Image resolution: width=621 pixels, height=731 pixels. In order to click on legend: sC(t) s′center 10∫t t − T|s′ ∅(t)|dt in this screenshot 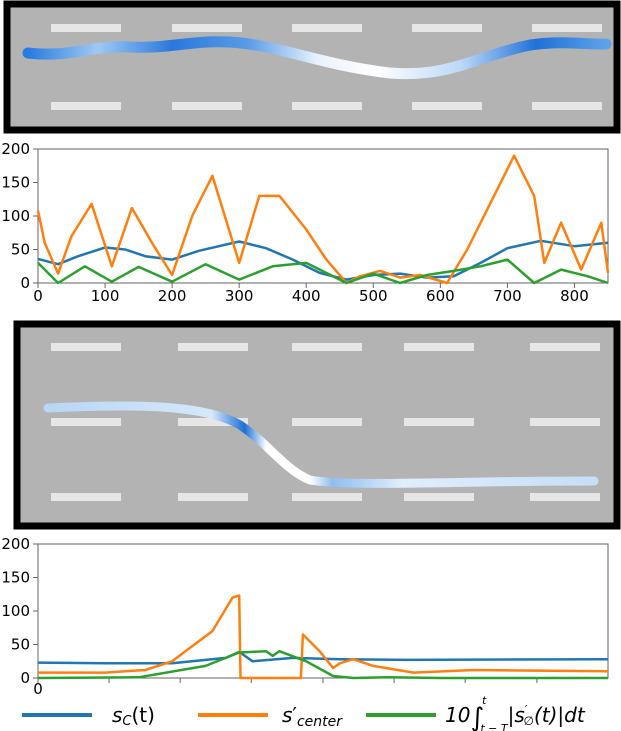, I will do `click(304, 712)`.